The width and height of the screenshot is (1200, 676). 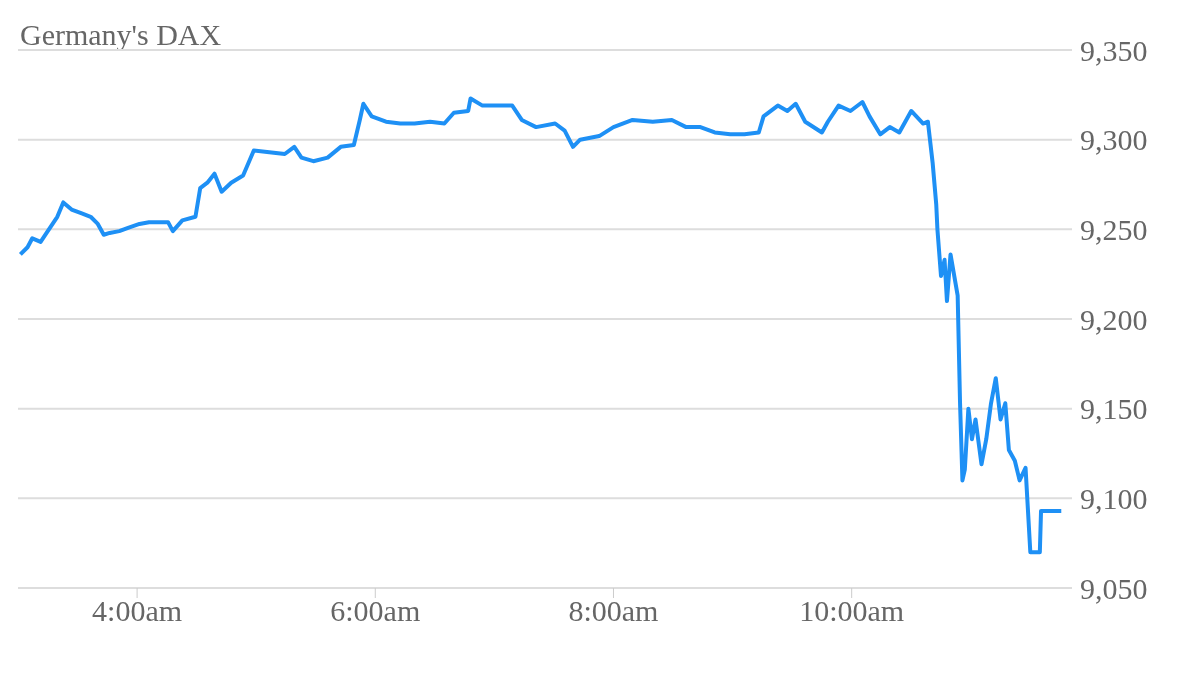 I want to click on y-tick-label: 9,350, so click(x=1114, y=50).